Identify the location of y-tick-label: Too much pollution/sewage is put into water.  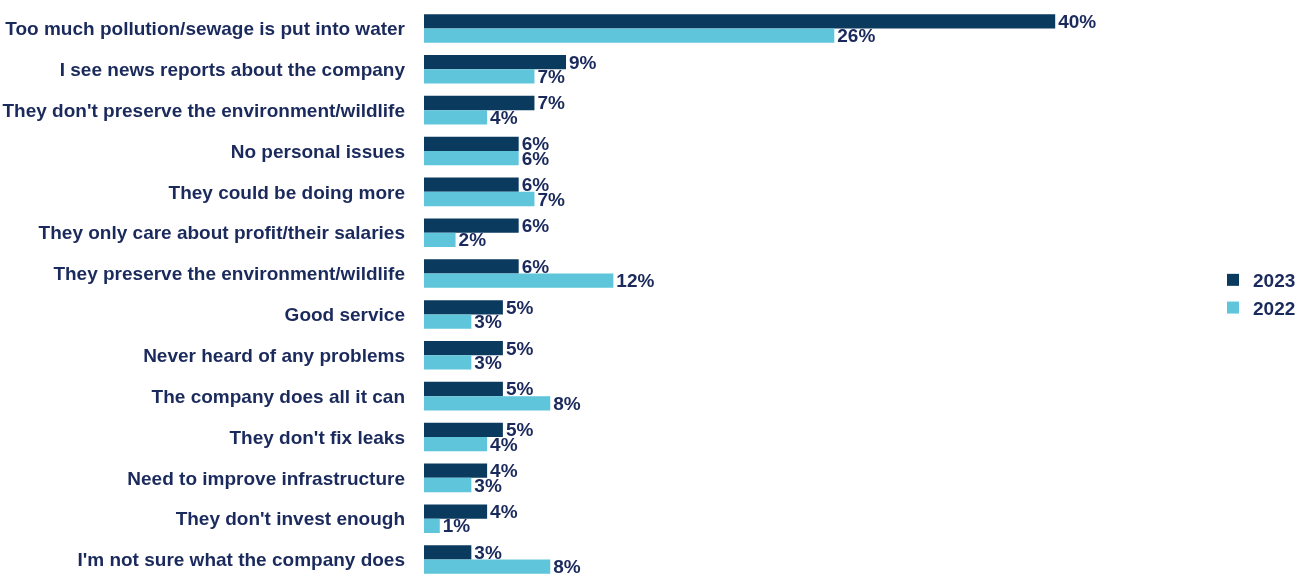
(205, 29).